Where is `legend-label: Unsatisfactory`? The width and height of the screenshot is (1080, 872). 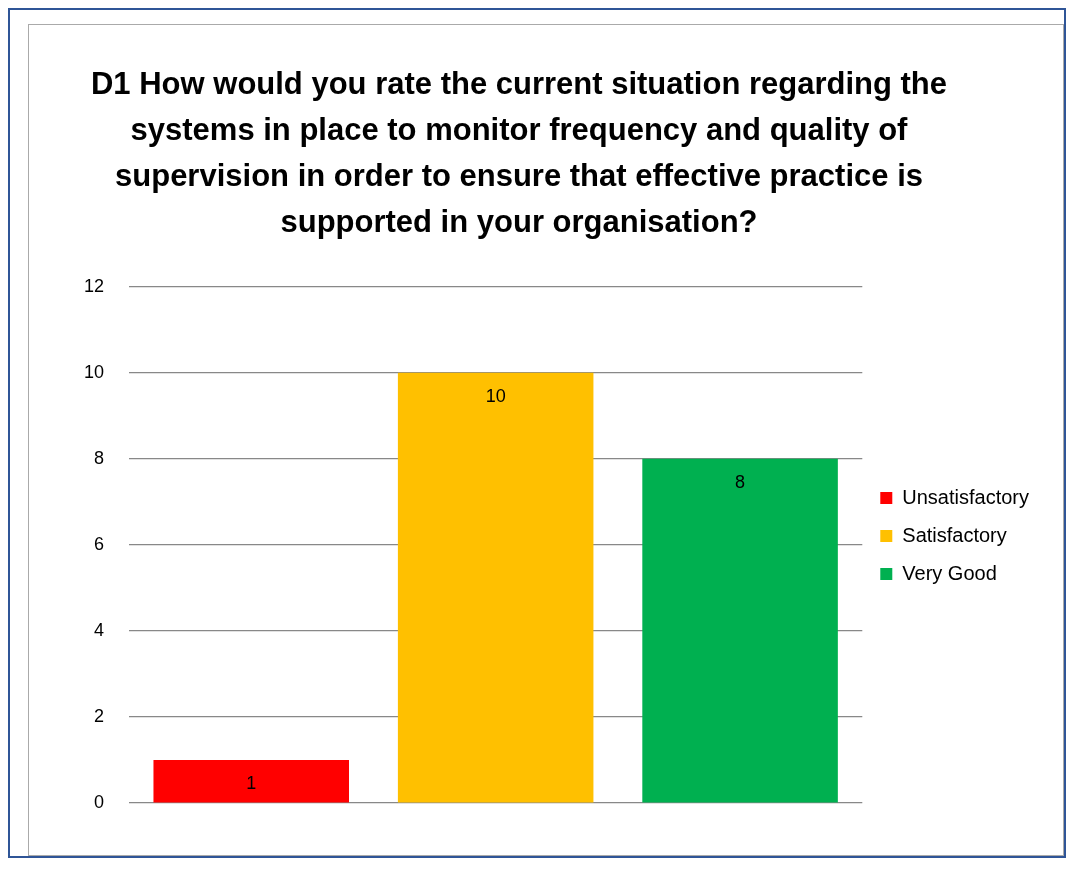 legend-label: Unsatisfactory is located at coordinates (966, 496).